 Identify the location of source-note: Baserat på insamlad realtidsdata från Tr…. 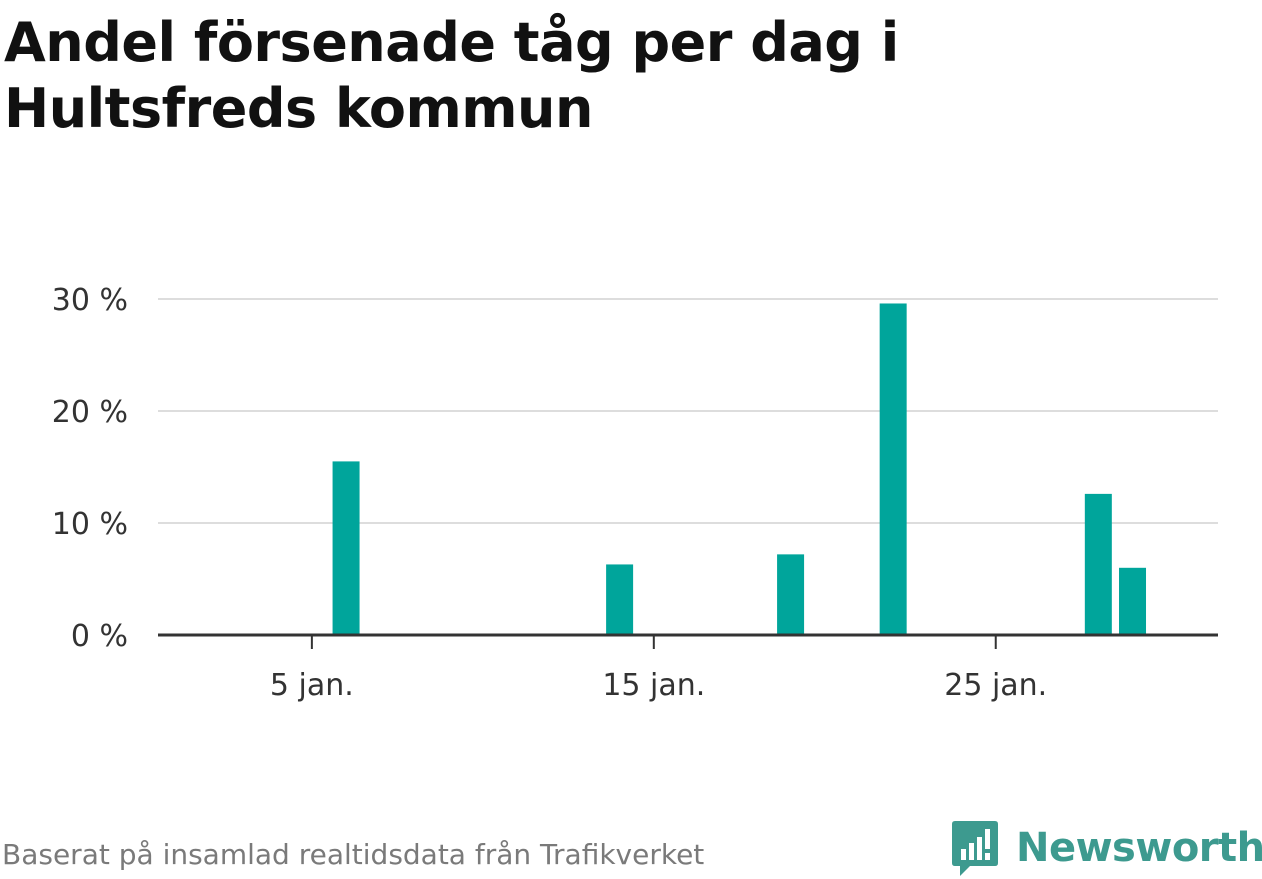
(353, 854).